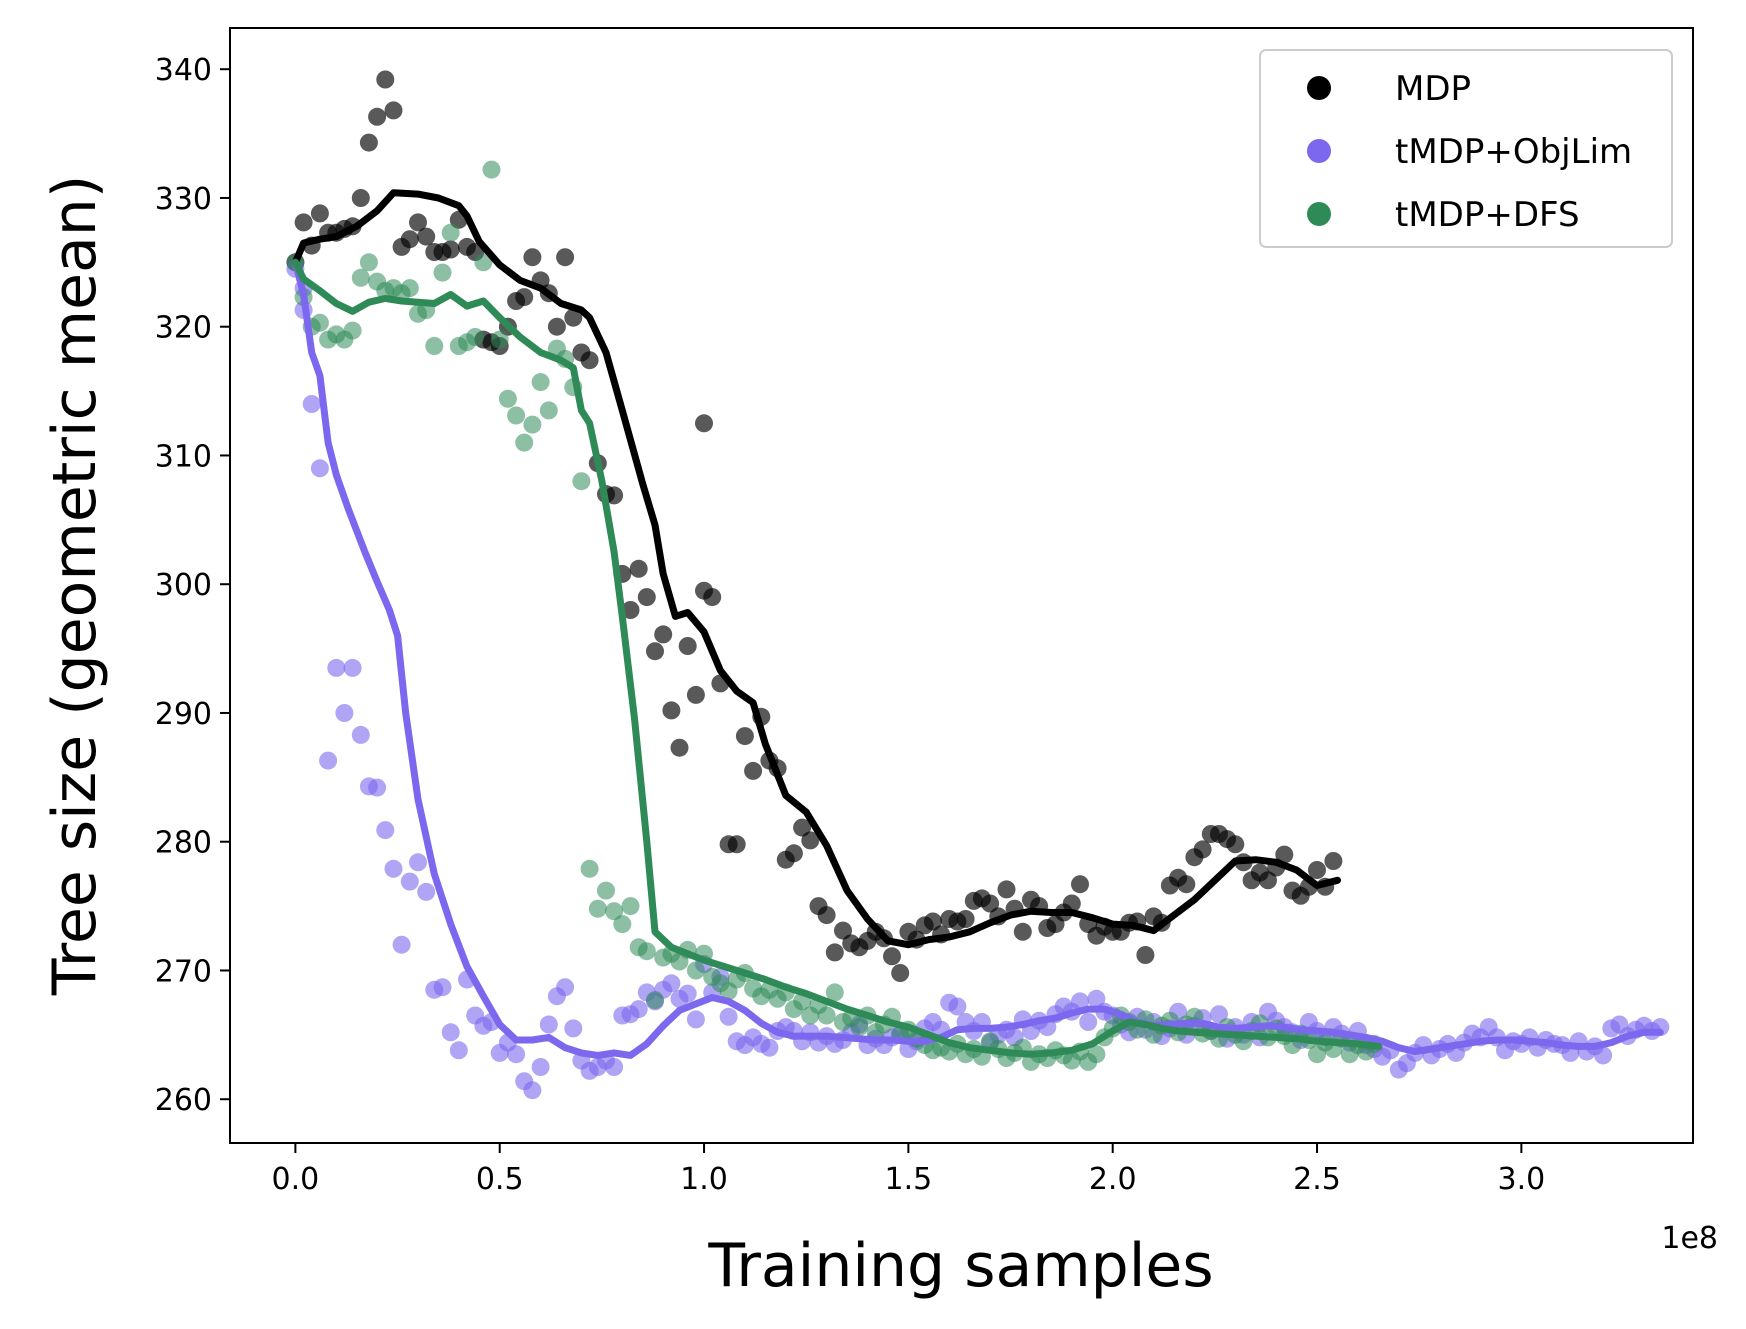  Describe the element at coordinates (1433, 89) in the screenshot. I see `legend-label-0: MDP` at that location.